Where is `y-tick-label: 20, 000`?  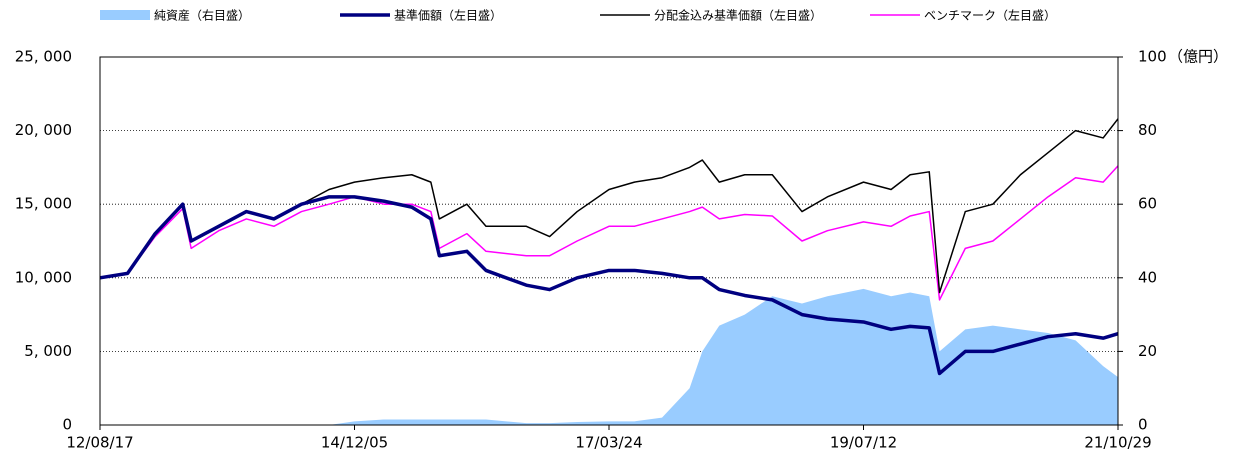
y-tick-label: 20, 000 is located at coordinates (43, 130).